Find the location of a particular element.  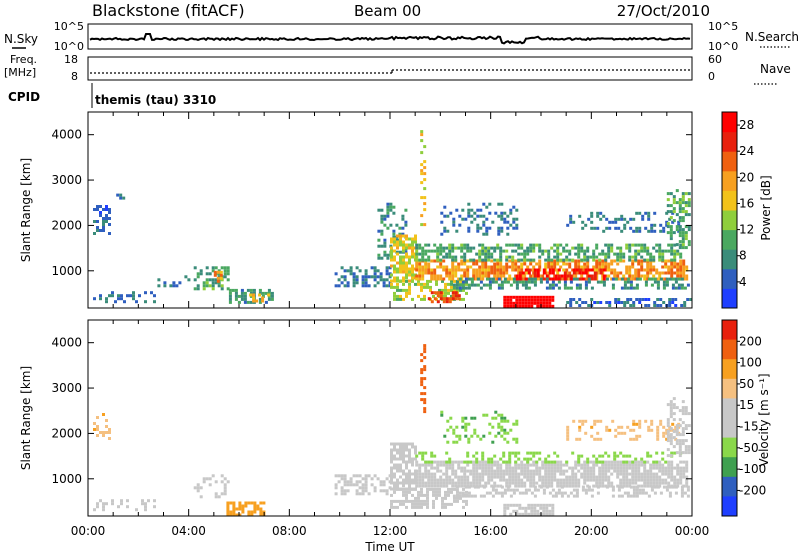

colorbar-tick-label: -50 is located at coordinates (749, 448).